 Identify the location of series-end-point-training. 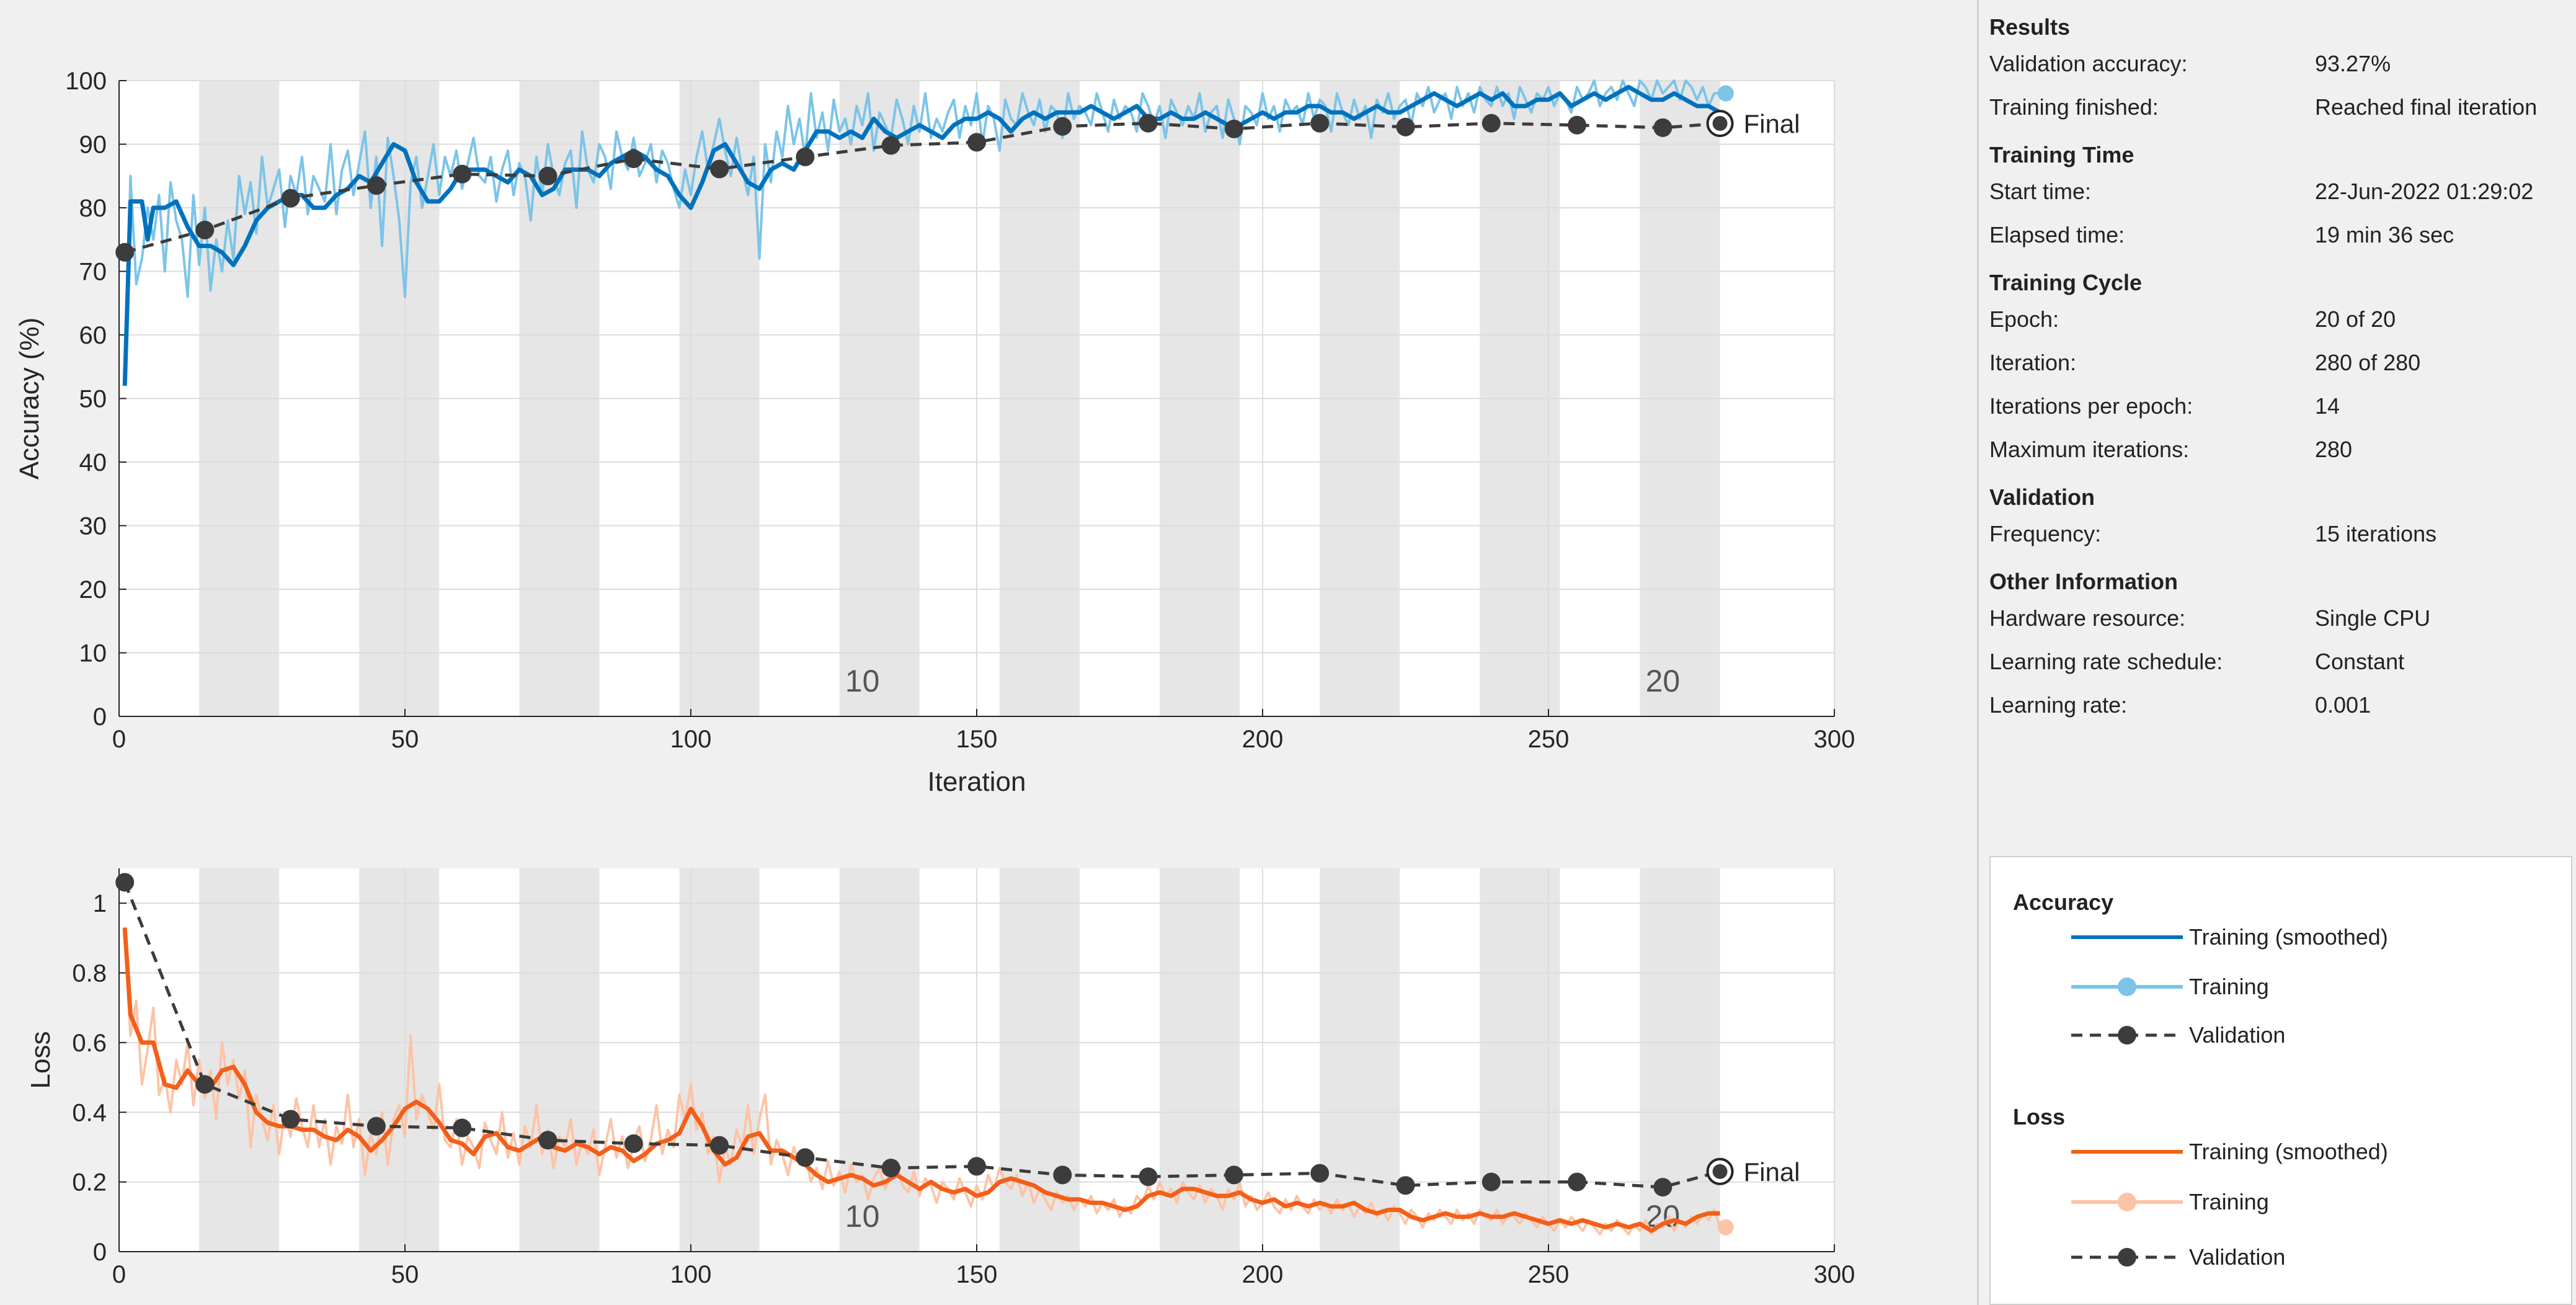
(1725, 94).